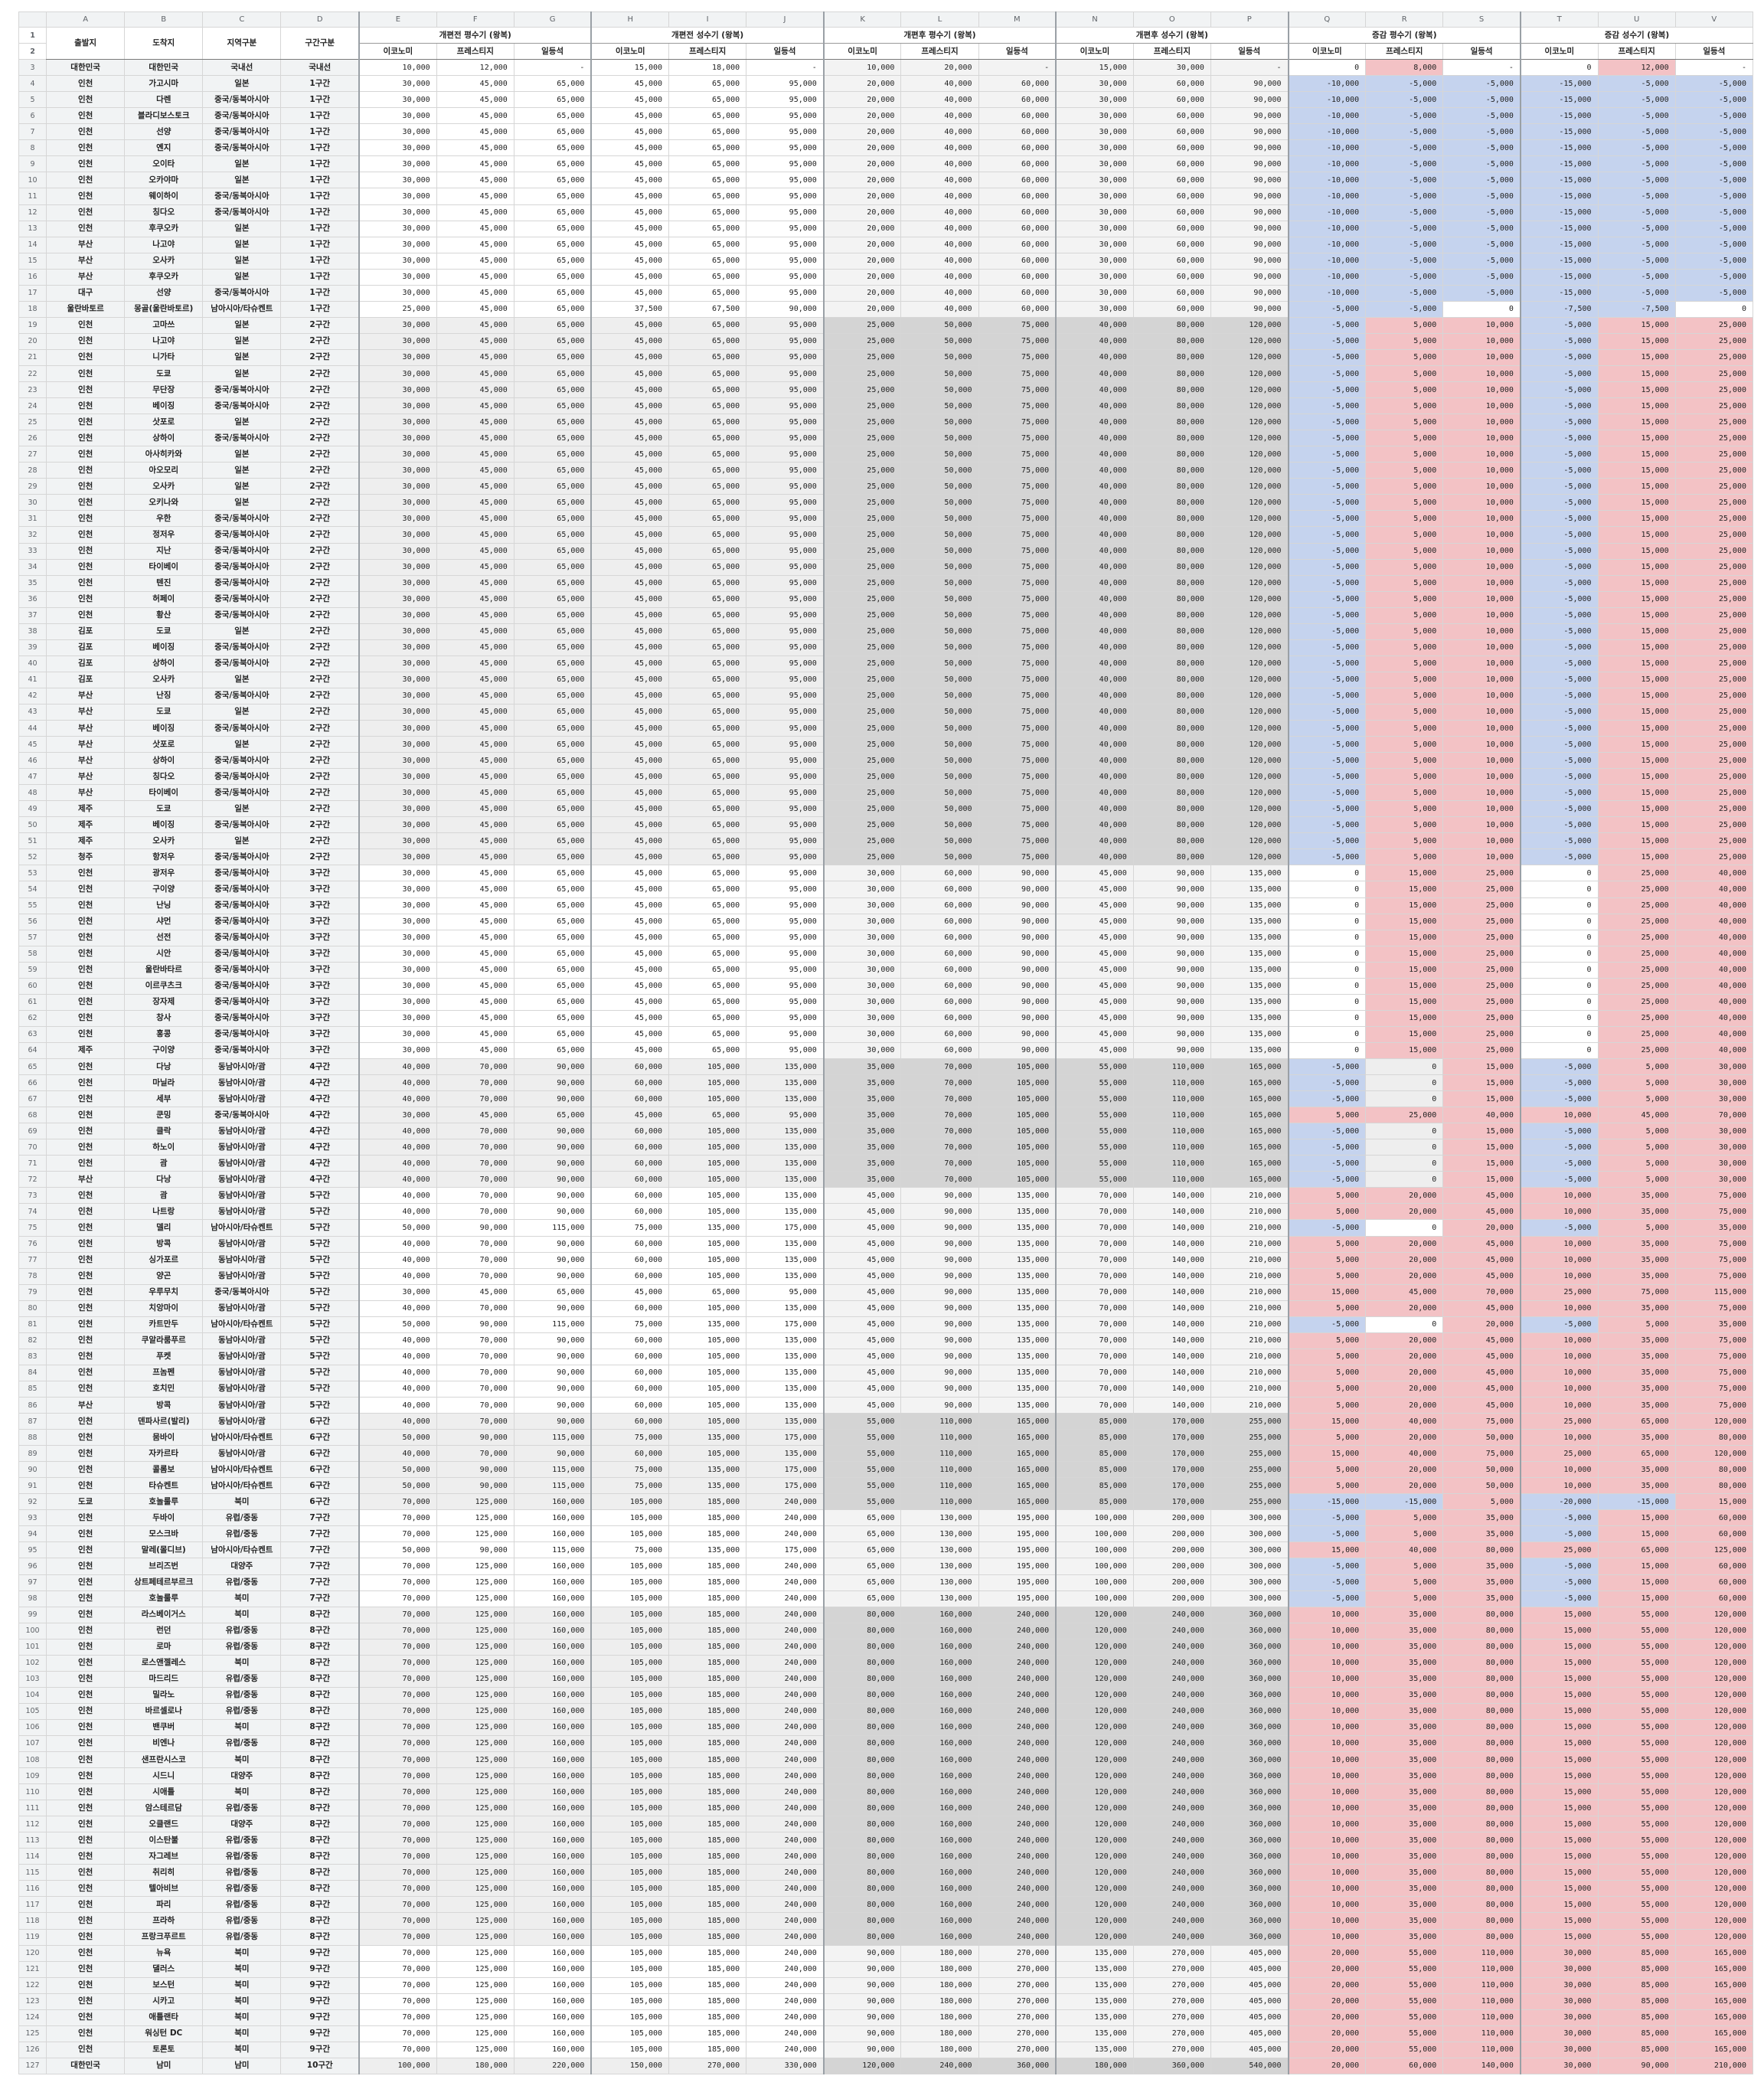  Describe the element at coordinates (33, 1164) in the screenshot. I see `row-number: 71` at that location.